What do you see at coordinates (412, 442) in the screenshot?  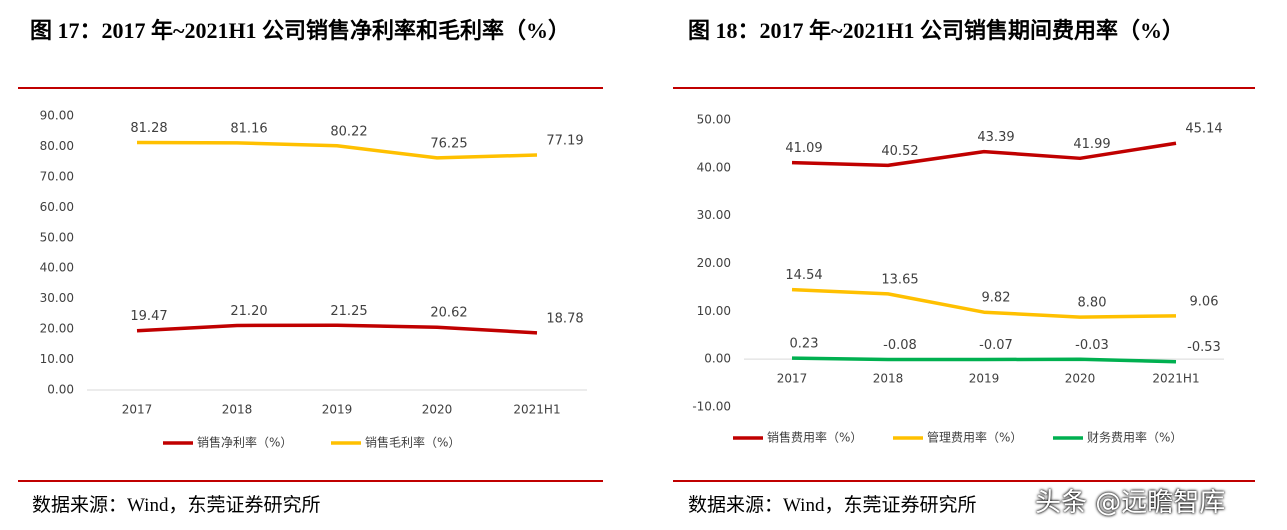 I see `legend-label: 销售毛利率（%）` at bounding box center [412, 442].